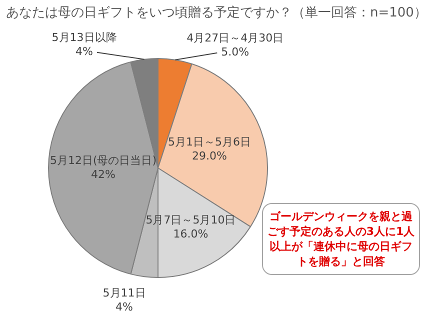 Image resolution: width=427 pixels, height=326 pixels. Describe the element at coordinates (124, 293) in the screenshot. I see `slice-label: 5月11日` at that location.